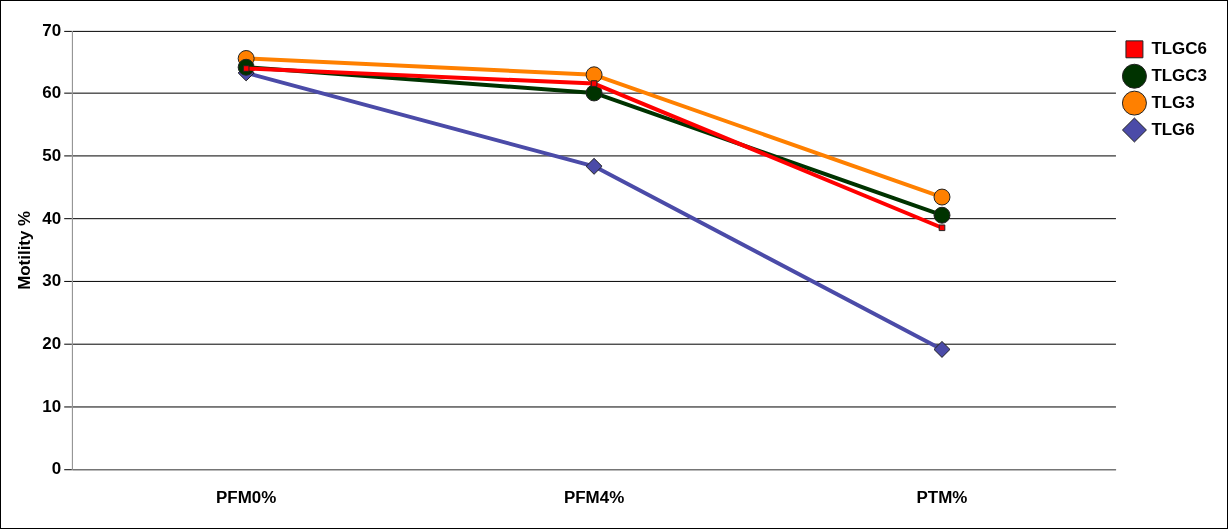 The height and width of the screenshot is (529, 1228). What do you see at coordinates (24, 250) in the screenshot?
I see `y-axis-title: Motility %` at bounding box center [24, 250].